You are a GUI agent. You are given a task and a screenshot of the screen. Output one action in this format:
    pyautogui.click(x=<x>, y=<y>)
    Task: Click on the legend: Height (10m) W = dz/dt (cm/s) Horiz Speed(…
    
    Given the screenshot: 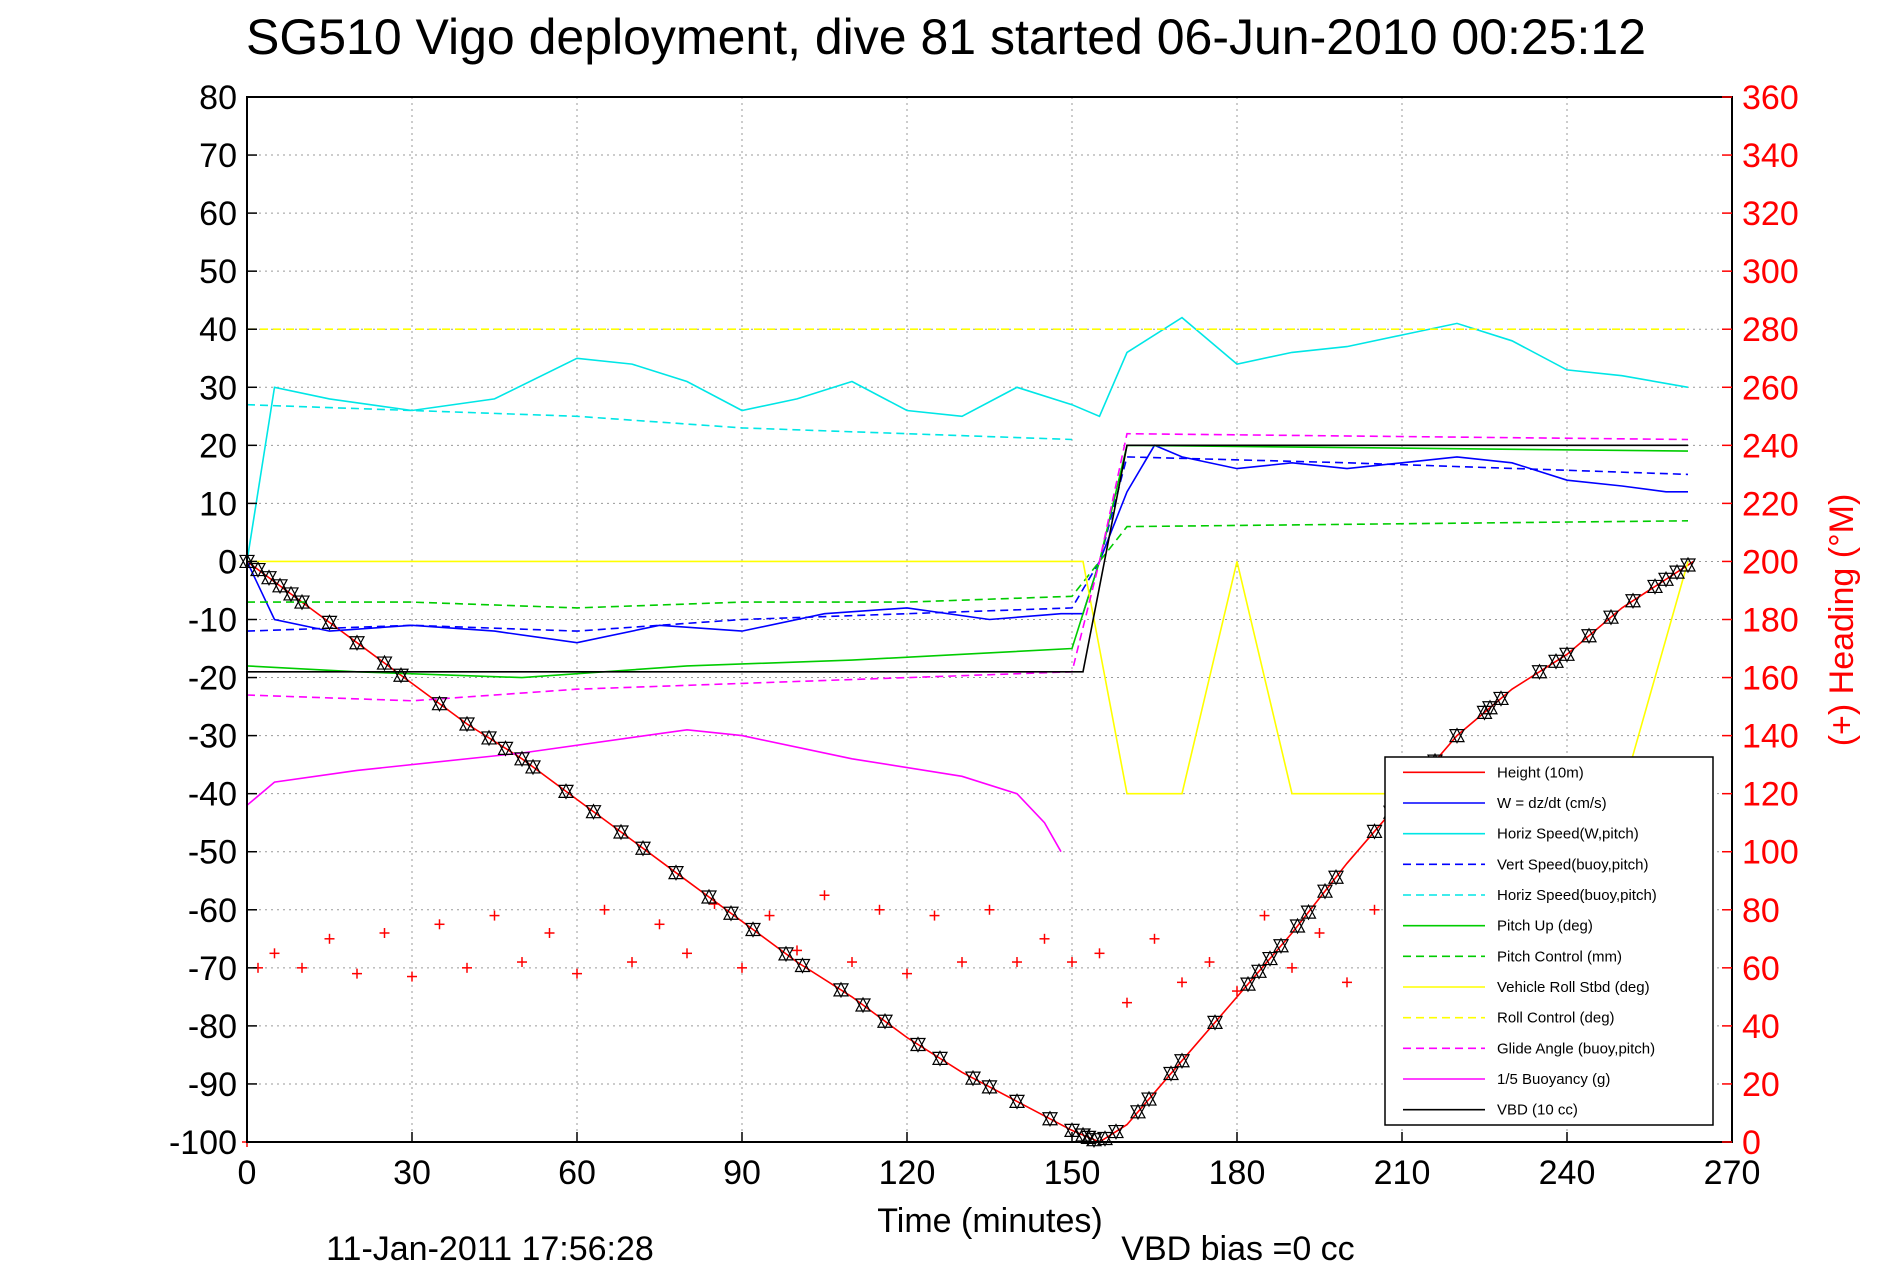 What is the action you would take?
    pyautogui.click(x=1549, y=941)
    